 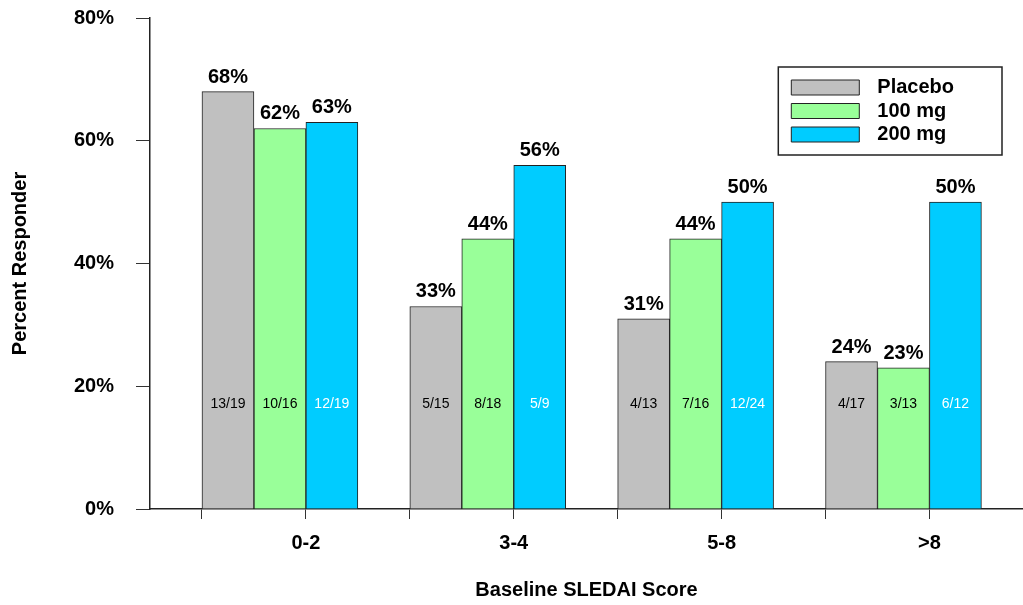 What do you see at coordinates (306, 541) in the screenshot?
I see `x-tick-label: 0-2` at bounding box center [306, 541].